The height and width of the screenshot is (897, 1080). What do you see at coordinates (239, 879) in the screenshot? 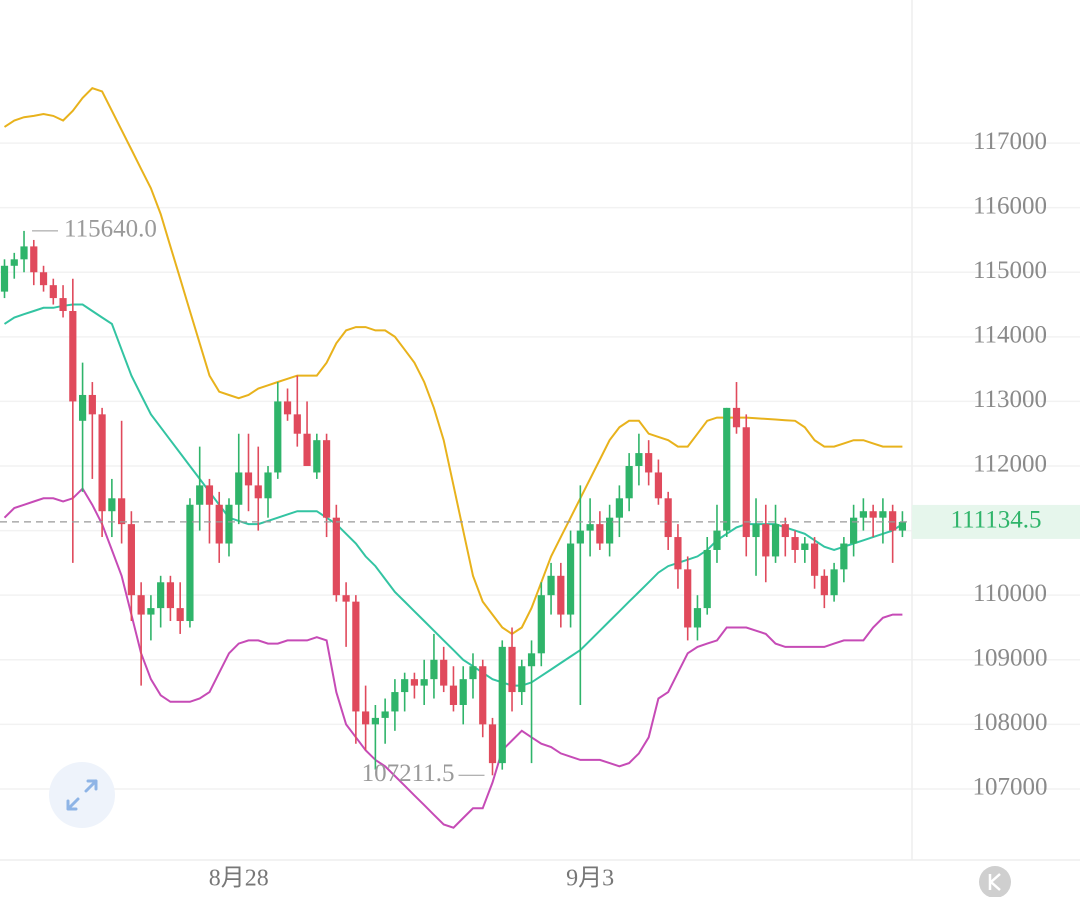
I see `x-tick-label: 8月28` at bounding box center [239, 879].